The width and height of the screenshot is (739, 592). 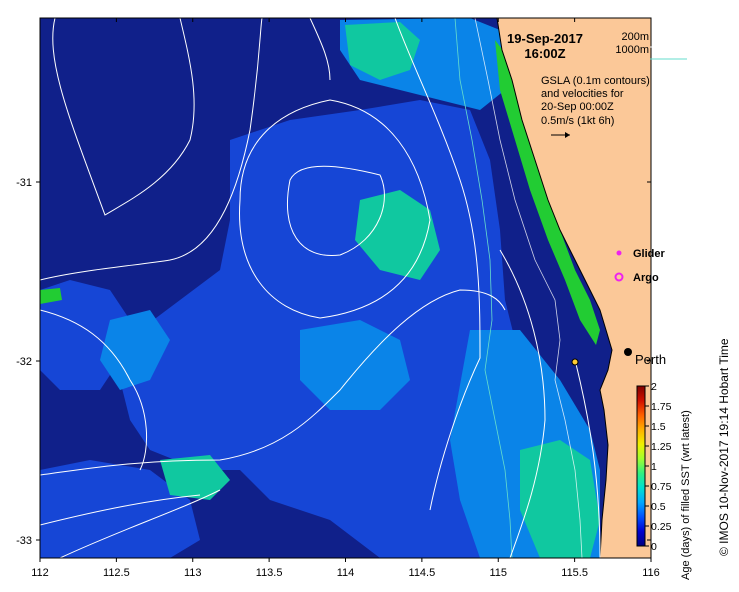 I want to click on depth-legend-200m: 200m, so click(x=635, y=37).